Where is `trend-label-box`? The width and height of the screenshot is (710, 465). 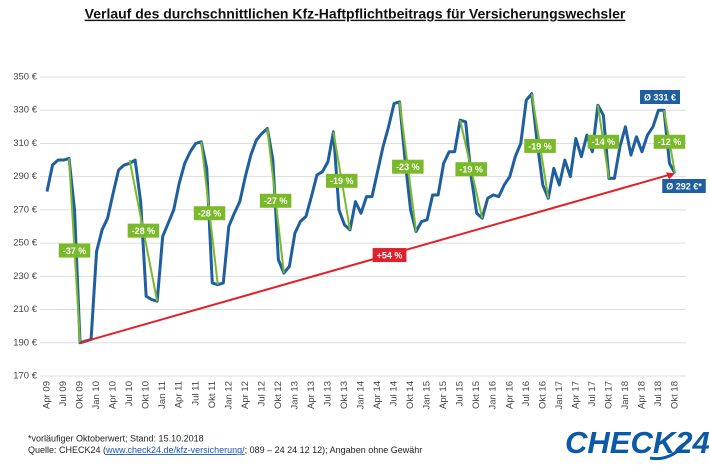
trend-label-box is located at coordinates (389, 255).